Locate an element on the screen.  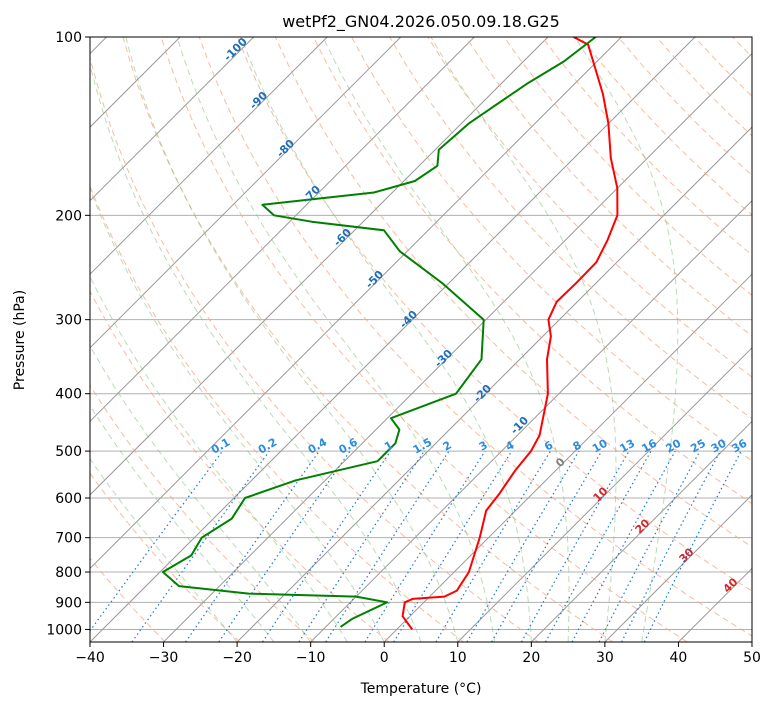
x-tick-label: 20 is located at coordinates (531, 658).